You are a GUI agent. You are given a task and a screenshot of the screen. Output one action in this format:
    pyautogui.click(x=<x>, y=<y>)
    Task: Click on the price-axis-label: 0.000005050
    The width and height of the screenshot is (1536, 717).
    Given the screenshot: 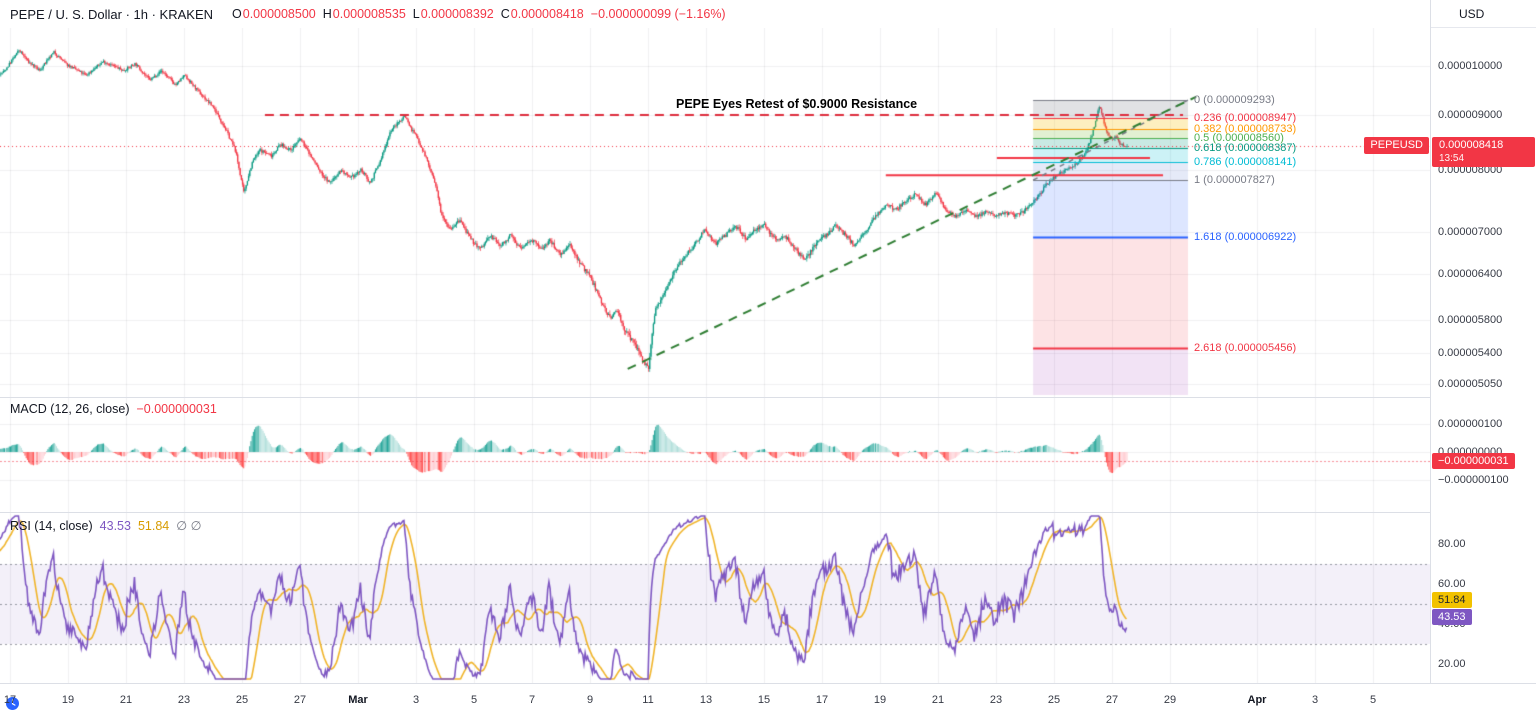 What is the action you would take?
    pyautogui.click(x=1470, y=384)
    